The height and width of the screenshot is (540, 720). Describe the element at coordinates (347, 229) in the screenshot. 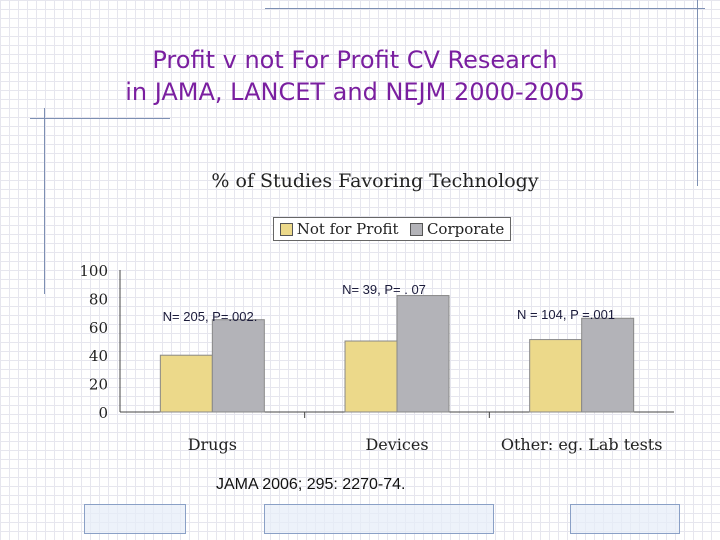

I see `legend-label-not-for-profit: Not for Profit` at that location.